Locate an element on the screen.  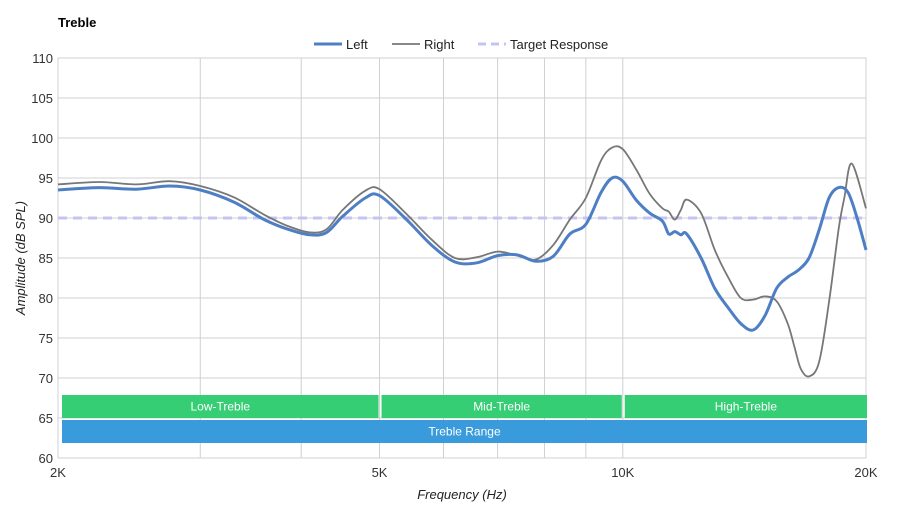
band-label: Treble Range is located at coordinates (464, 432).